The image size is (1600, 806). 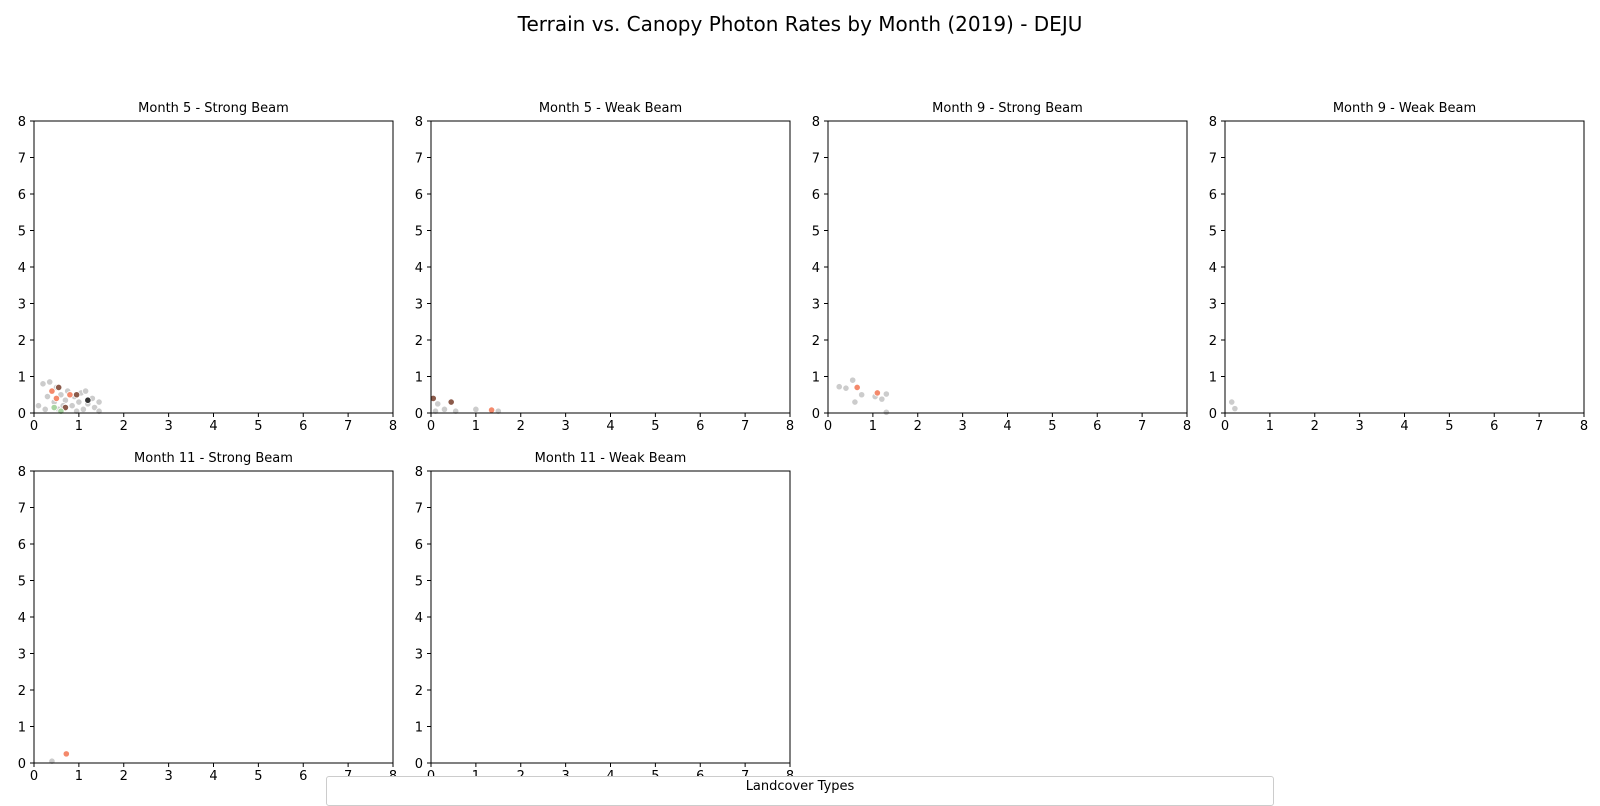 I want to click on legend: Landcover Types, so click(x=800, y=791).